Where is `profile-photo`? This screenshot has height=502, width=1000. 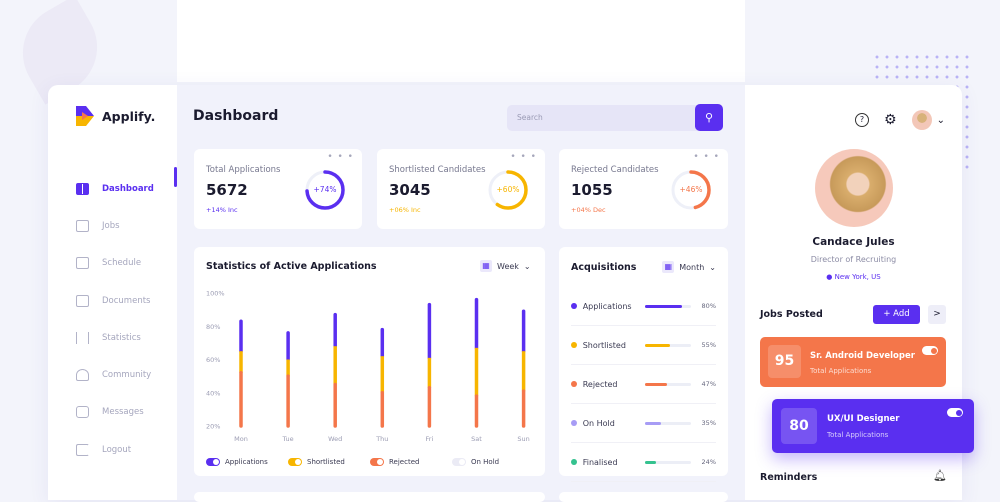 profile-photo is located at coordinates (854, 188).